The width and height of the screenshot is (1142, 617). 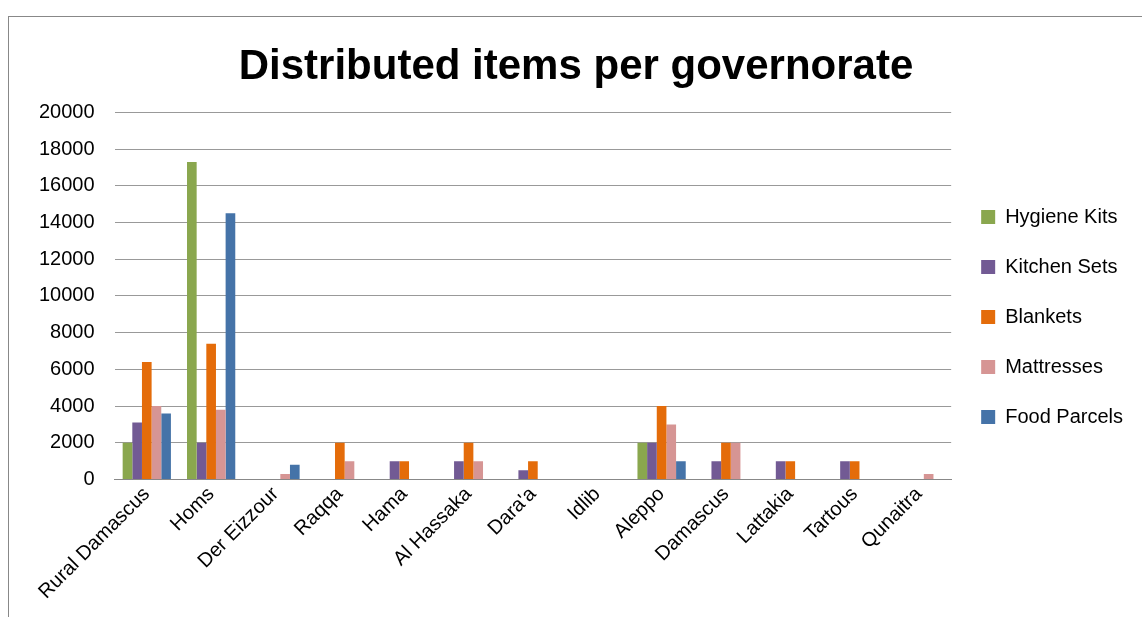 I want to click on y-tick-label: 8000, so click(x=72, y=331).